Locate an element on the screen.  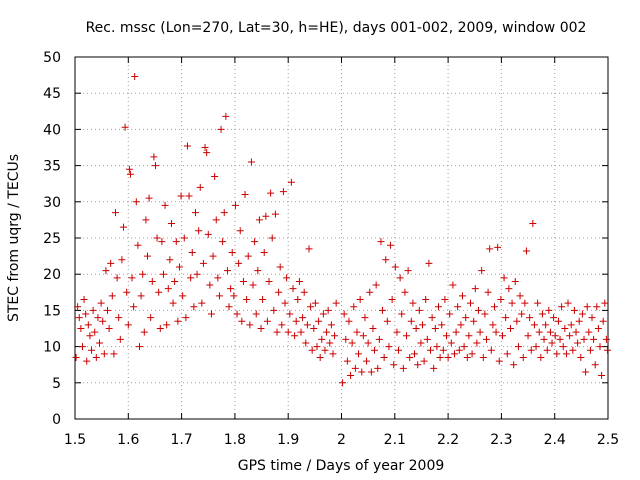
y-axis-label: STEC from uqrg / TECUs is located at coordinates (14, 238).